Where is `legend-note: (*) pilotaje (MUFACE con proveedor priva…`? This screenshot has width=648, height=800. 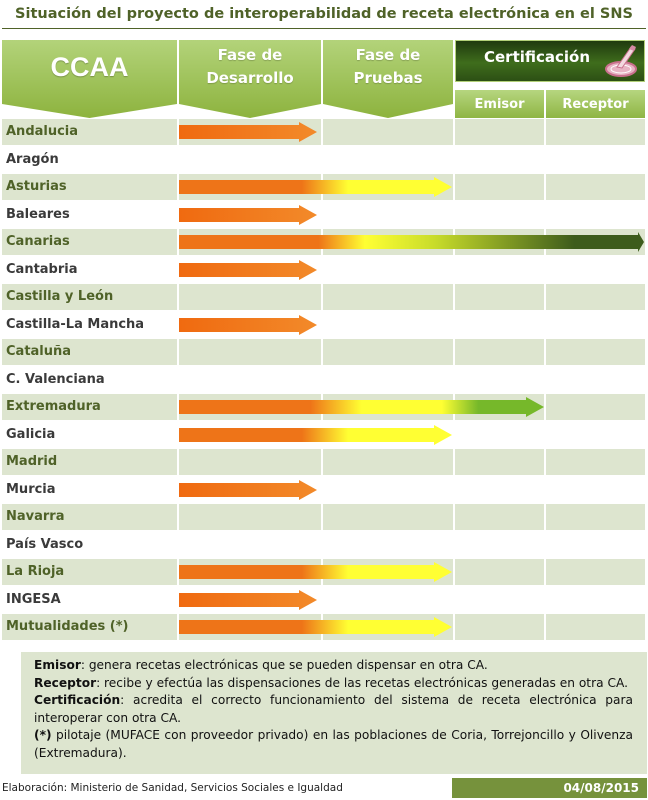
legend-note: (*) pilotaje (MUFACE con proveedor priva… is located at coordinates (333, 744).